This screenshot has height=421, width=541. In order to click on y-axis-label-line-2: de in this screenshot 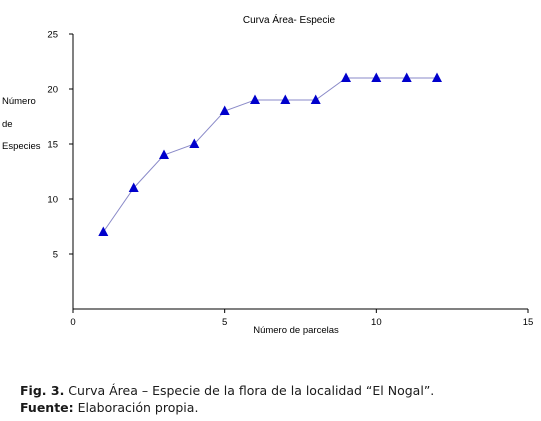, I will do `click(7, 124)`.